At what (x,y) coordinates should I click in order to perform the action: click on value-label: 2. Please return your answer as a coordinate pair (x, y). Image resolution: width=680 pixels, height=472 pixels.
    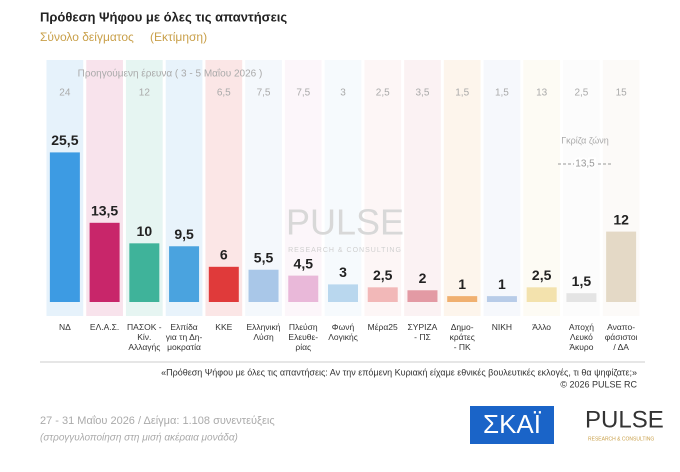
    Looking at the image, I should click on (423, 278).